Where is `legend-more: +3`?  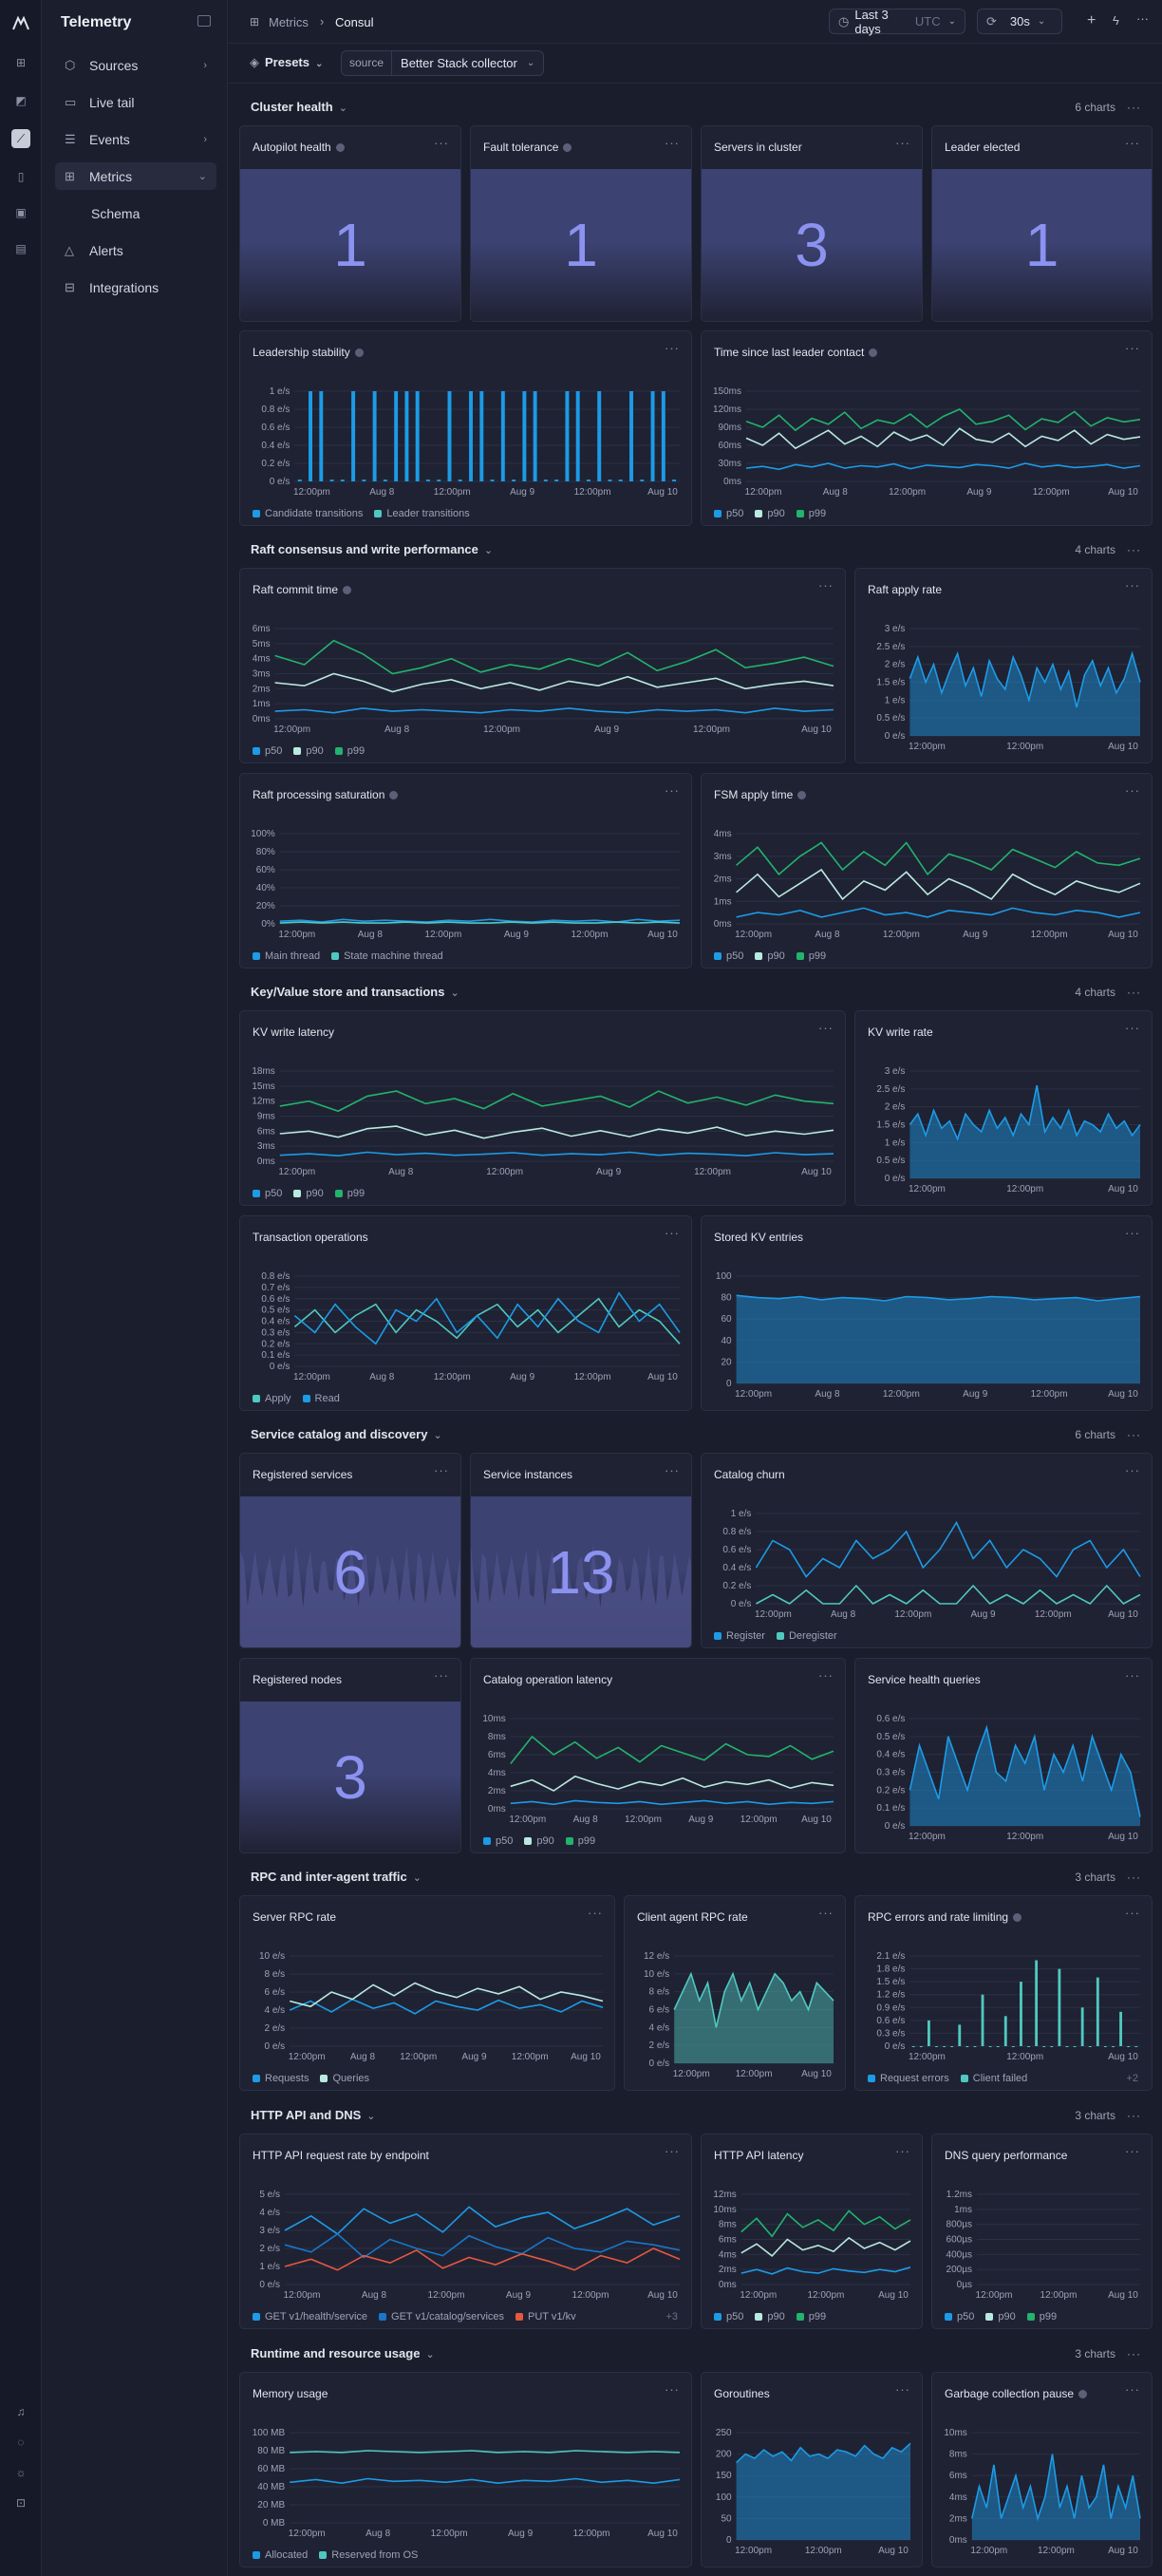
legend-more: +3 is located at coordinates (671, 2316).